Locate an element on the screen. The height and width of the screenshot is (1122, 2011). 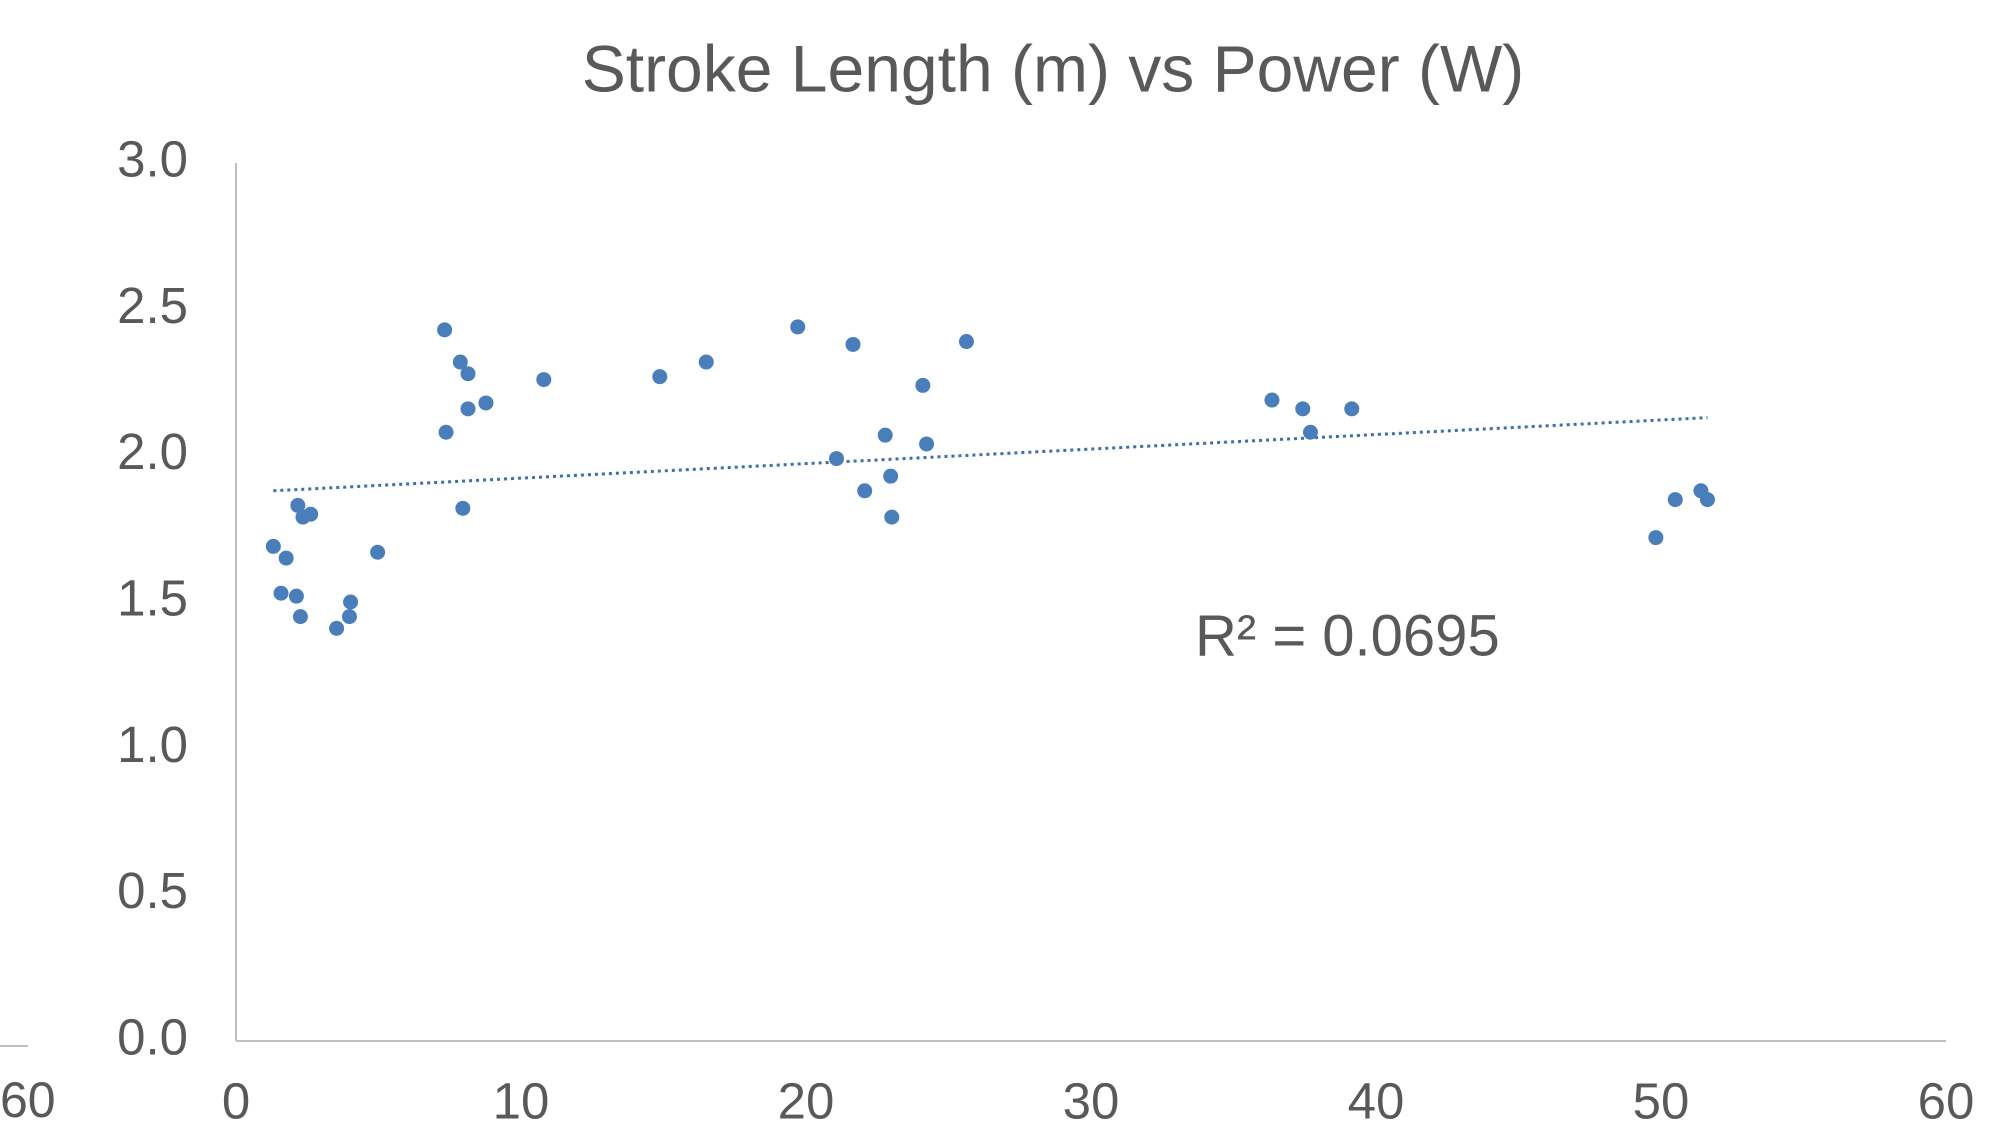
x-tick-label: 30 is located at coordinates (1091, 1097).